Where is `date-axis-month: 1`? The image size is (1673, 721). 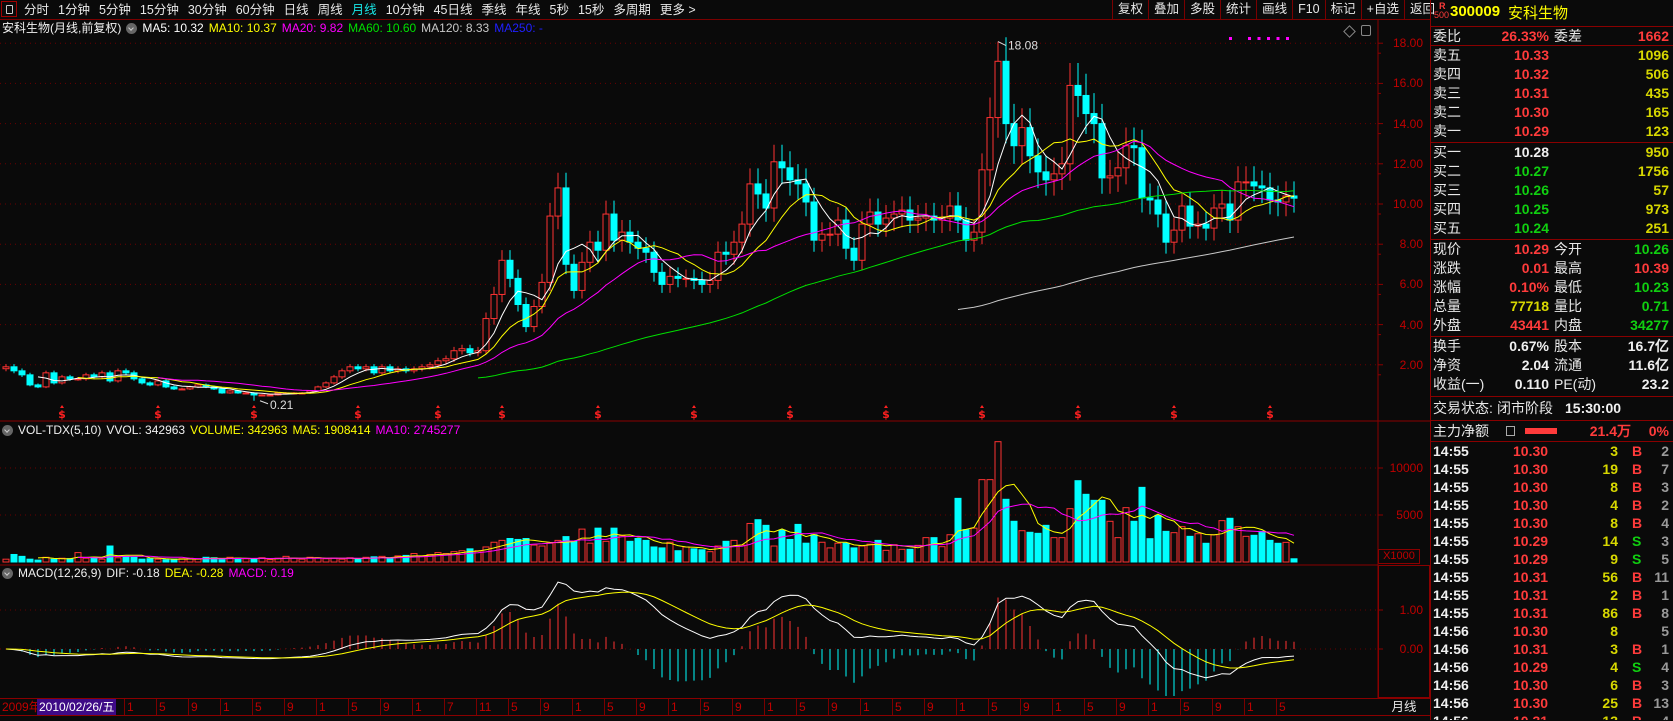
date-axis-month: 1 is located at coordinates (225, 707).